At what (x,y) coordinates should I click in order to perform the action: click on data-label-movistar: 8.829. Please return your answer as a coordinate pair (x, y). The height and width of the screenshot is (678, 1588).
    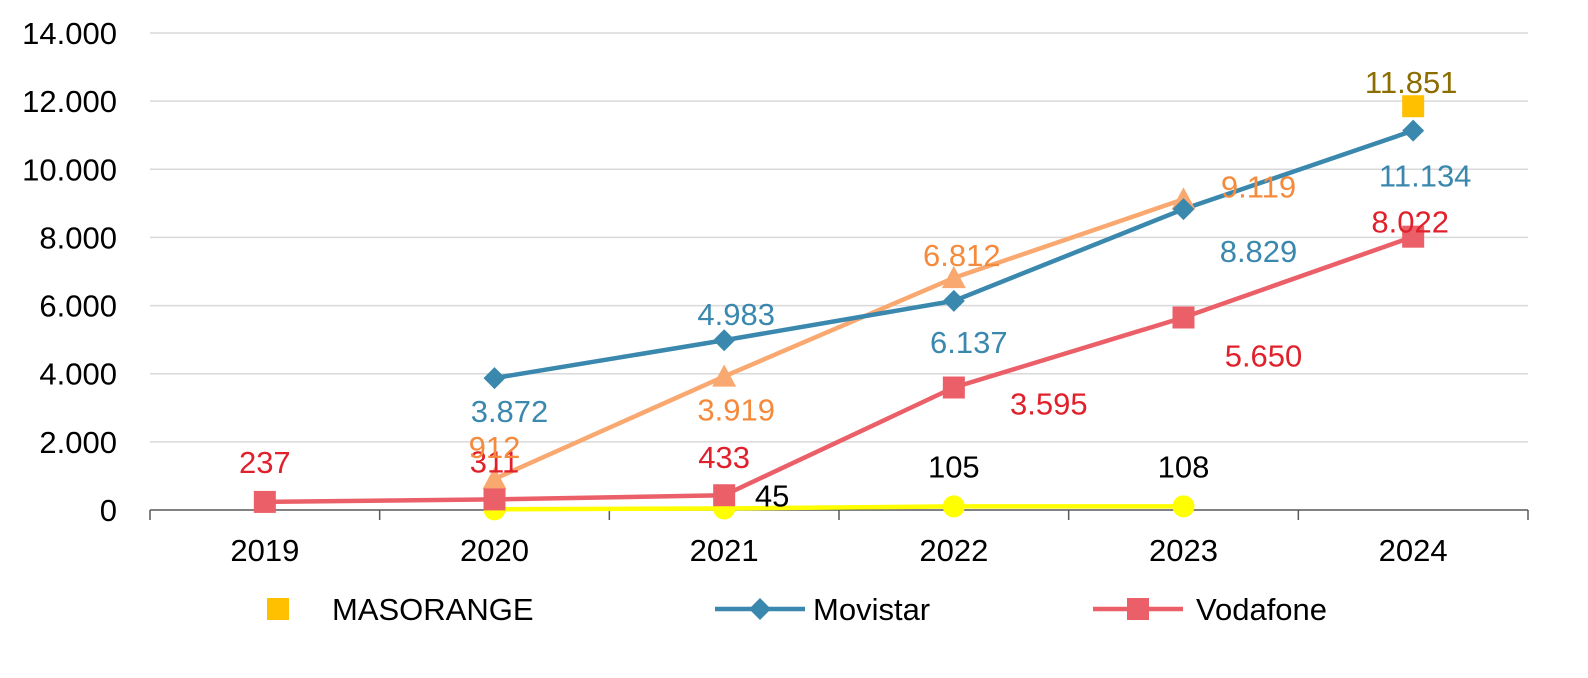
    Looking at the image, I should click on (1259, 251).